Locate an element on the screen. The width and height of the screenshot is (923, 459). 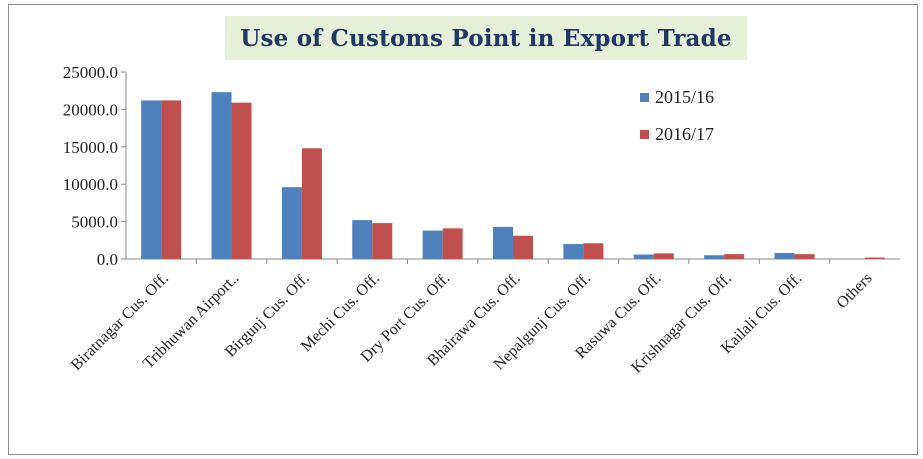
legend-label: 2015/16 is located at coordinates (684, 97).